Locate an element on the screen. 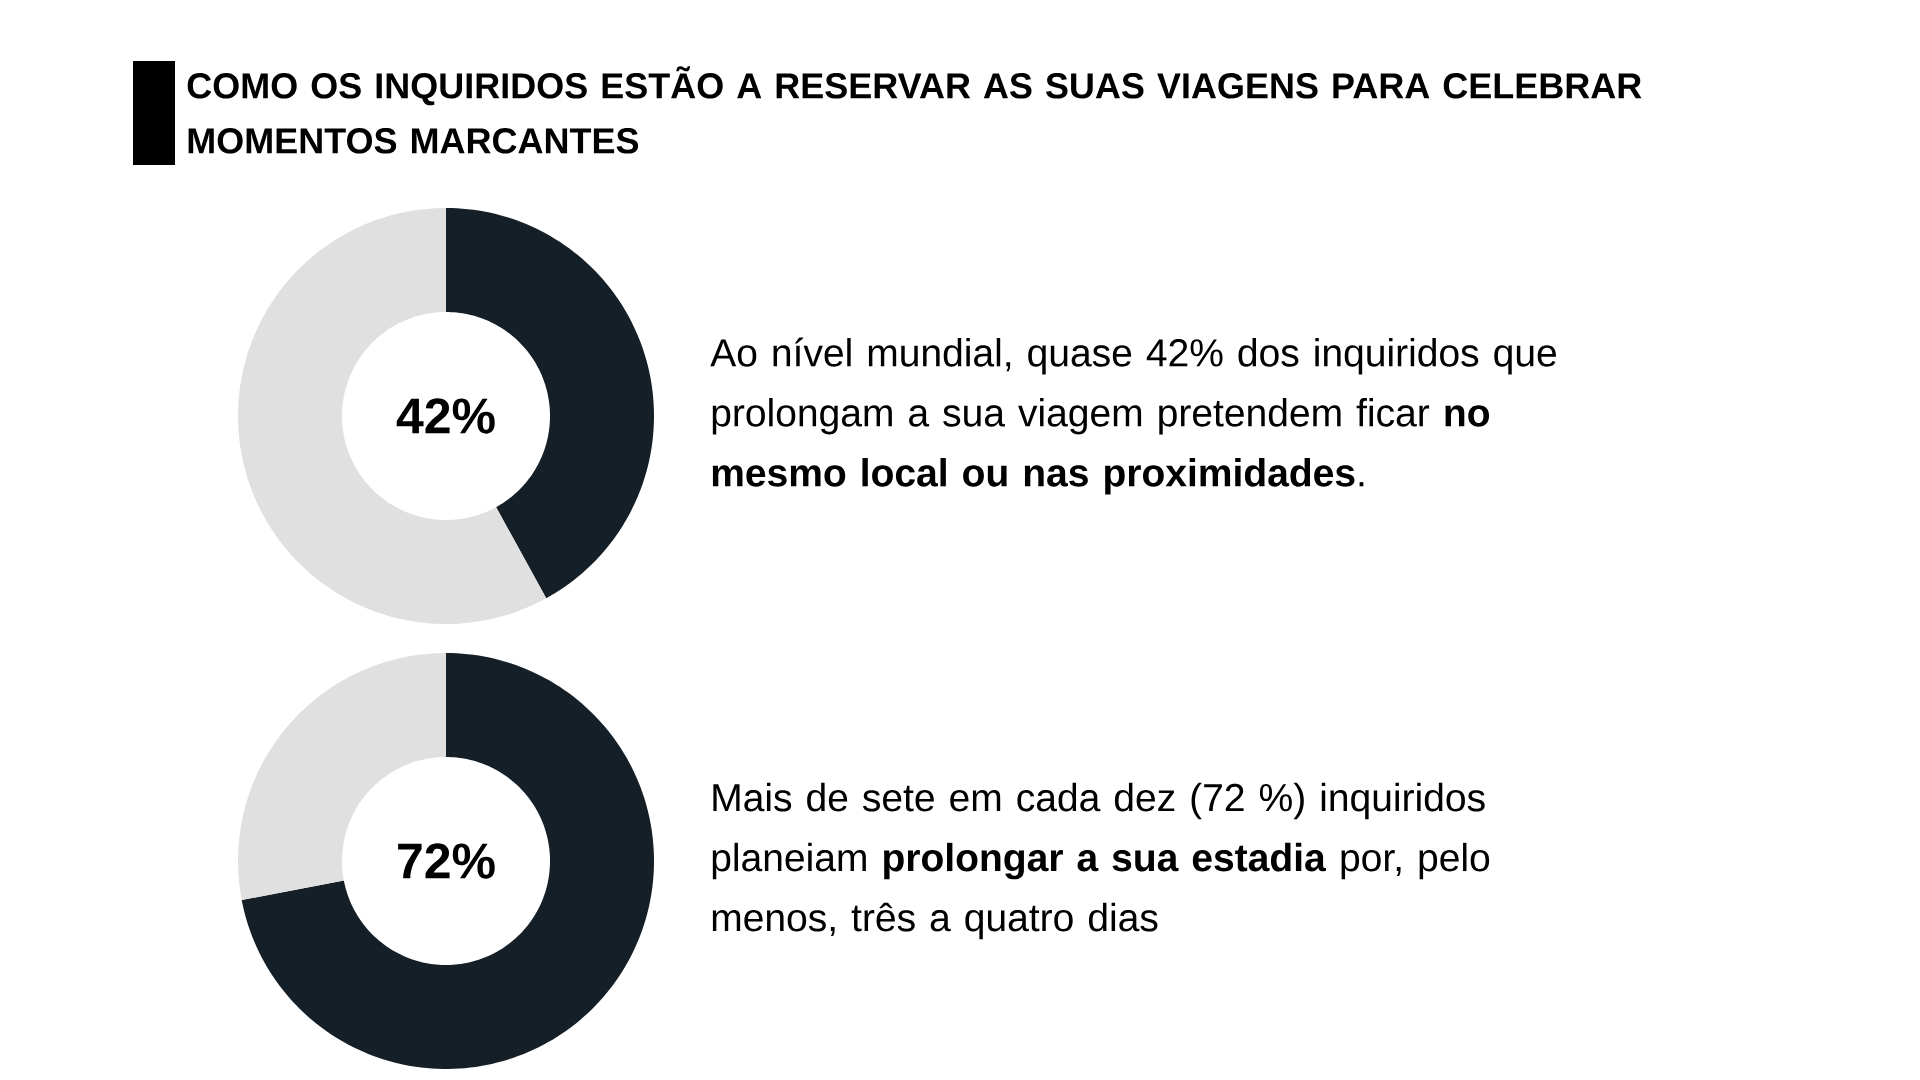 The image size is (1920, 1080). text: 42% is located at coordinates (445, 416).